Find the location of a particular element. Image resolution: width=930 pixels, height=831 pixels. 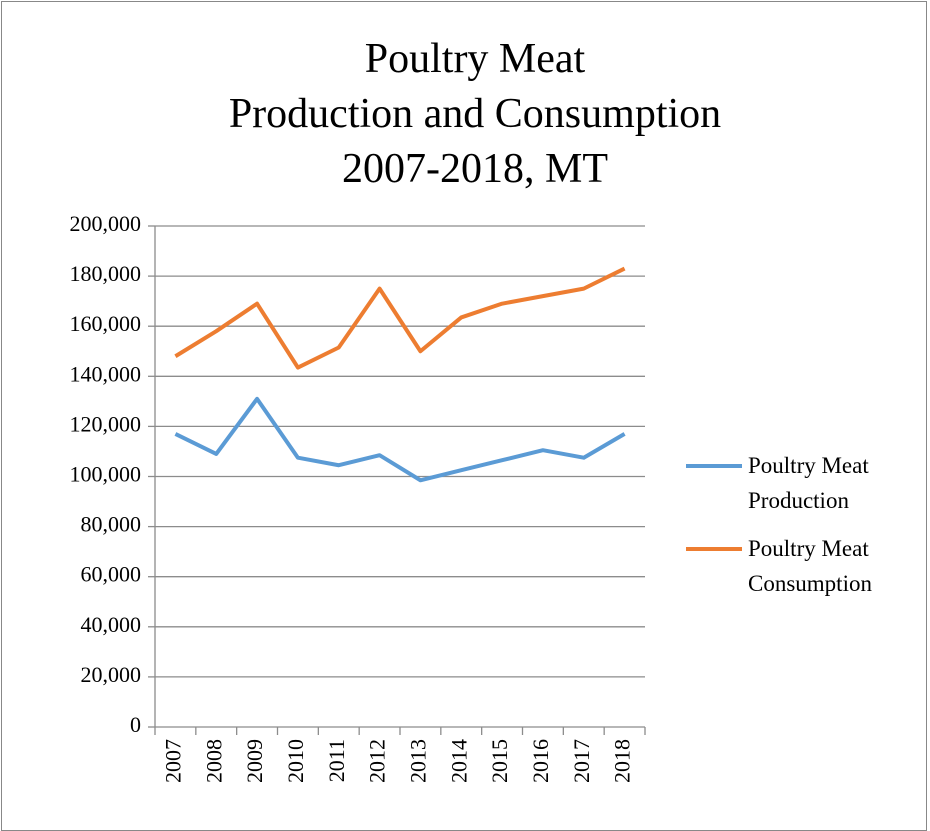

x-tick-label: 2016 is located at coordinates (540, 761).